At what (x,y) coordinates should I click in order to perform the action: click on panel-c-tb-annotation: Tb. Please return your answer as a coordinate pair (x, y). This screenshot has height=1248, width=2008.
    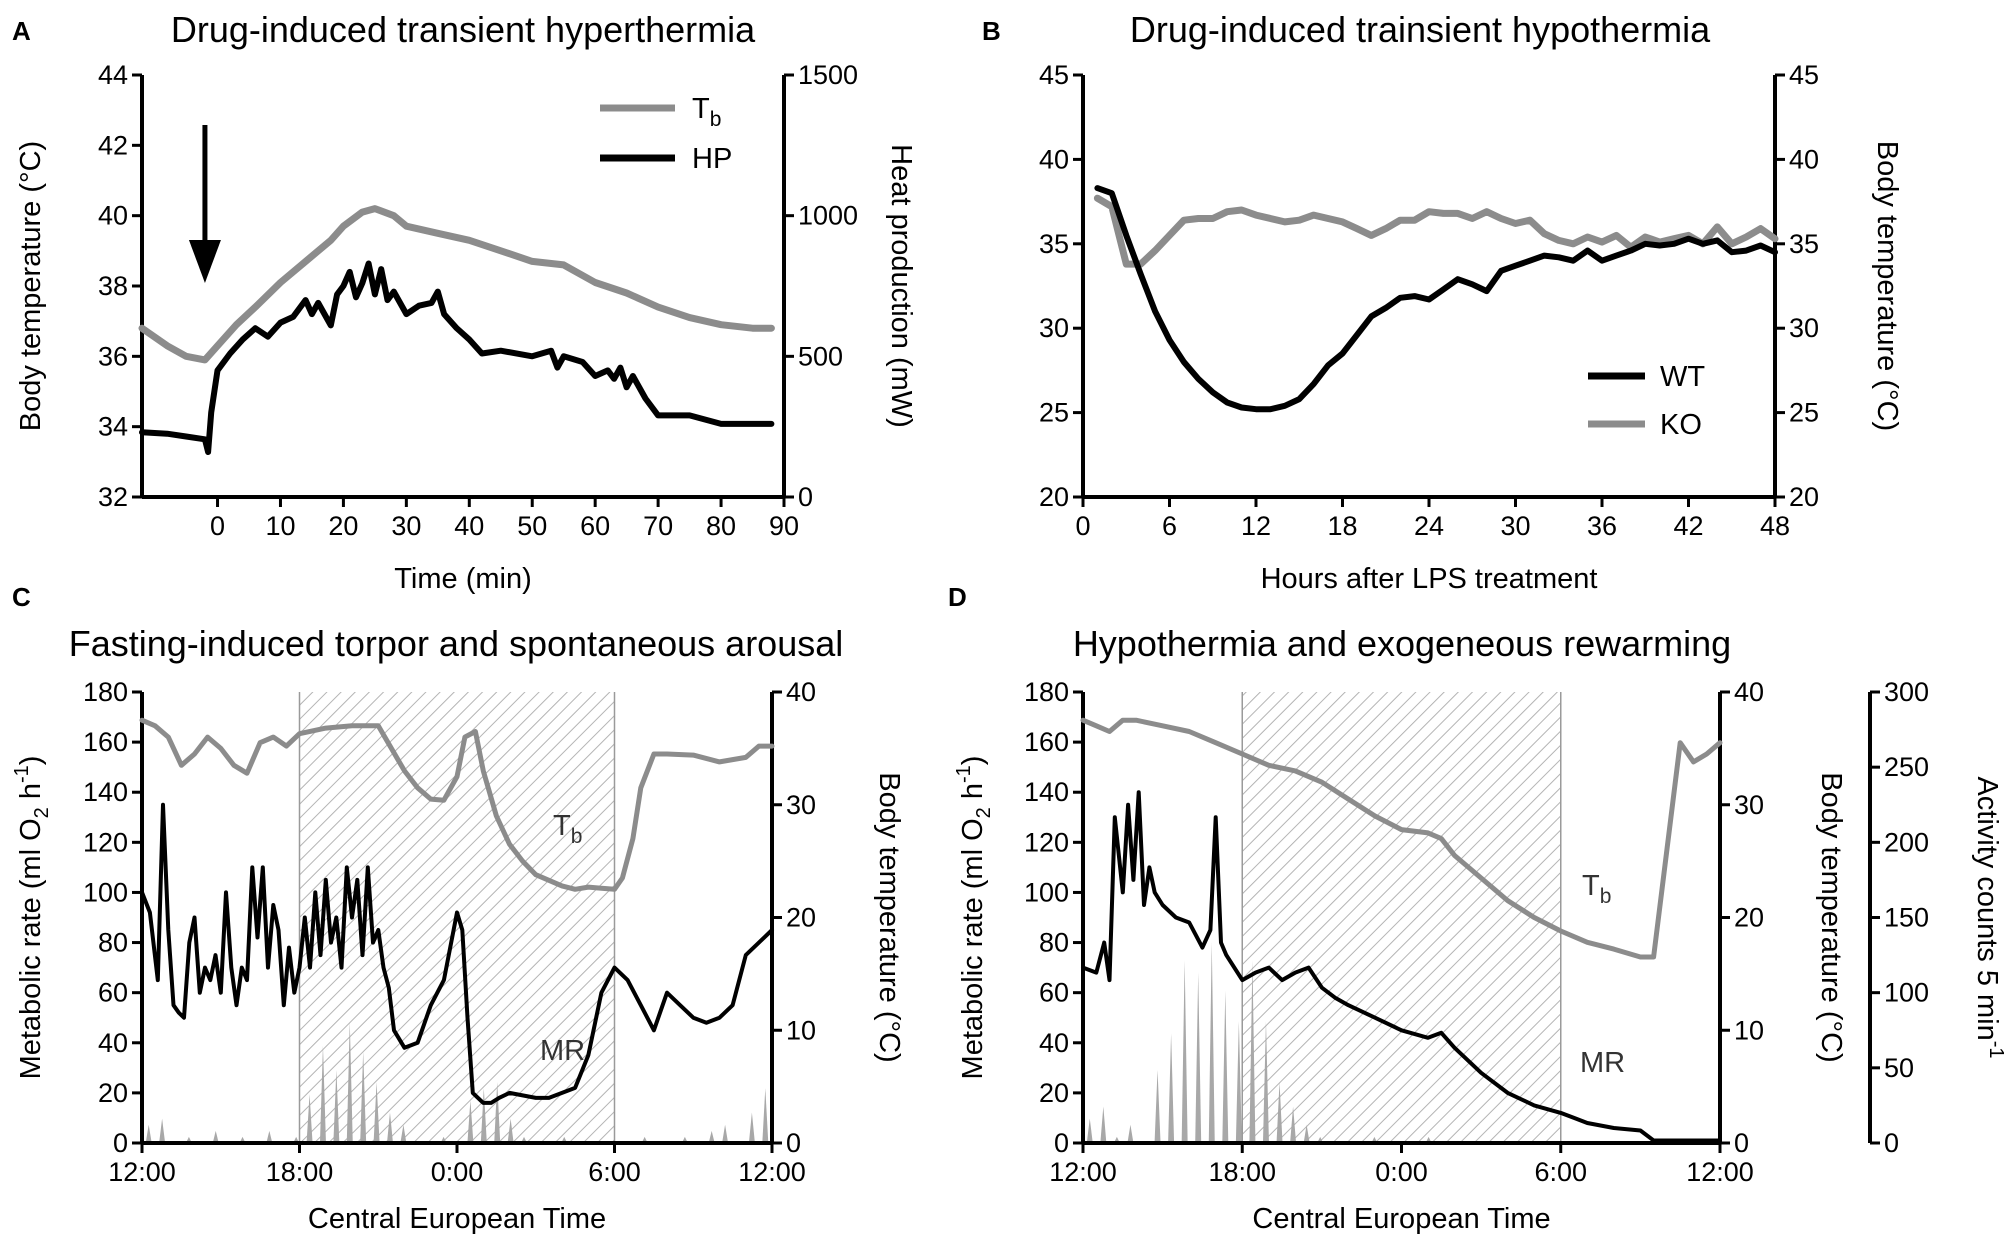
    Looking at the image, I should click on (567, 829).